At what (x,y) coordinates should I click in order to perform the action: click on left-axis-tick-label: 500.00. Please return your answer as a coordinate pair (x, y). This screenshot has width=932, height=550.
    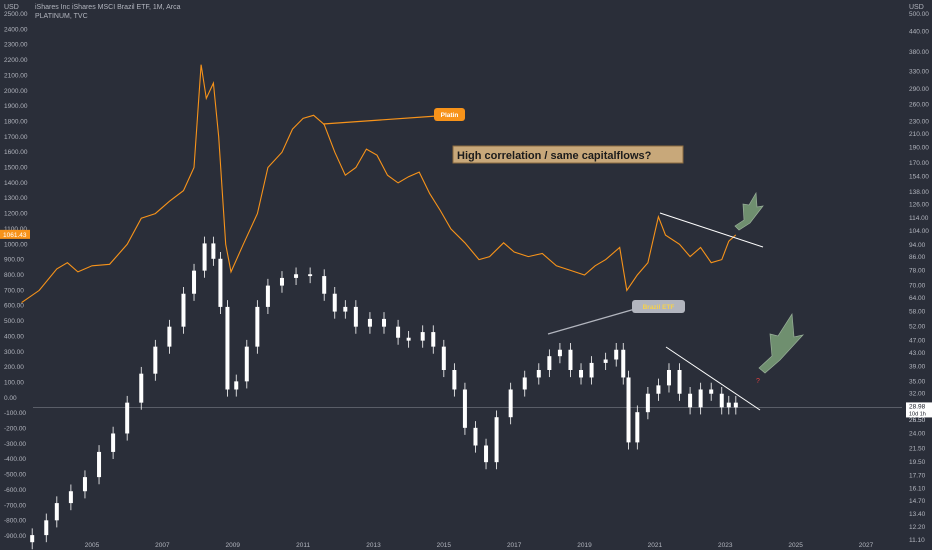
    Looking at the image, I should click on (14, 321).